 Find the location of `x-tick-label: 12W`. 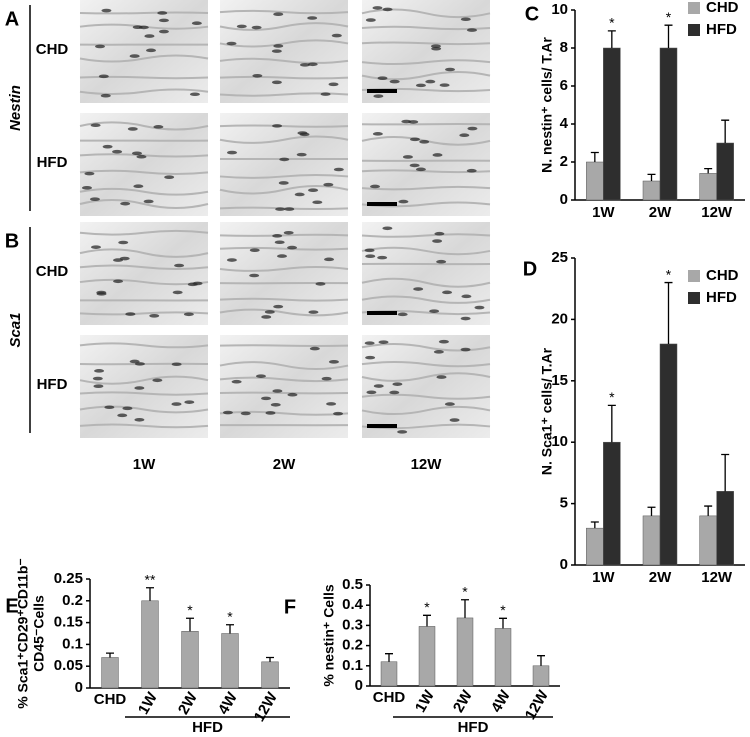

x-tick-label: 12W is located at coordinates (266, 707).